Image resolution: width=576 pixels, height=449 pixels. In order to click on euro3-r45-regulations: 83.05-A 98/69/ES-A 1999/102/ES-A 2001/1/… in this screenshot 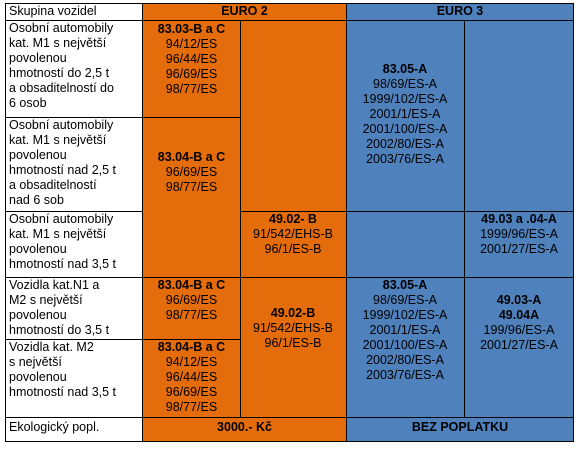, I will do `click(405, 347)`.